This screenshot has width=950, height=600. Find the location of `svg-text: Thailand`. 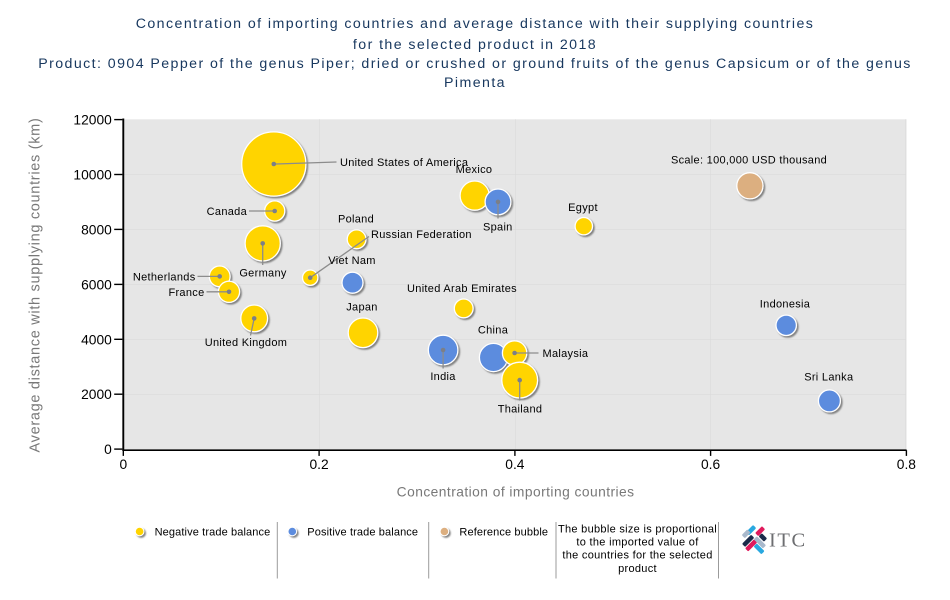

svg-text: Thailand is located at coordinates (520, 409).